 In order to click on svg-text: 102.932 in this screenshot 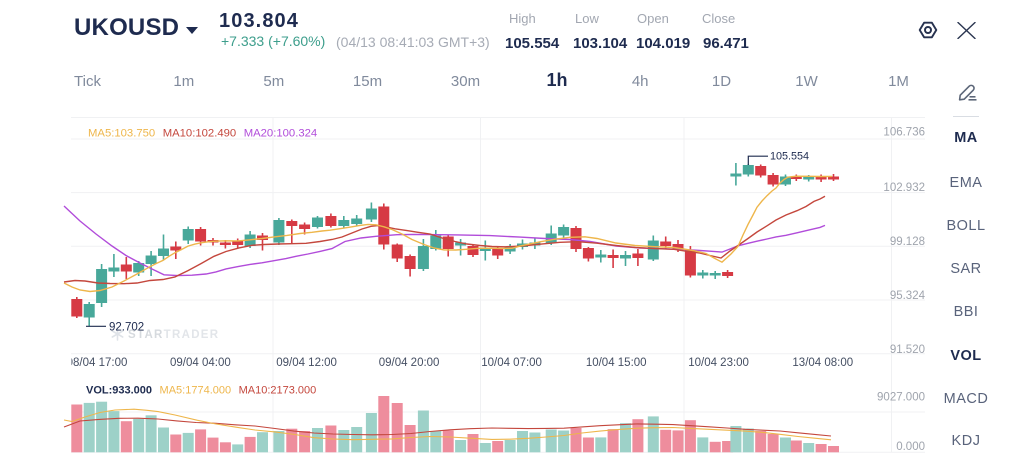, I will do `click(904, 188)`.